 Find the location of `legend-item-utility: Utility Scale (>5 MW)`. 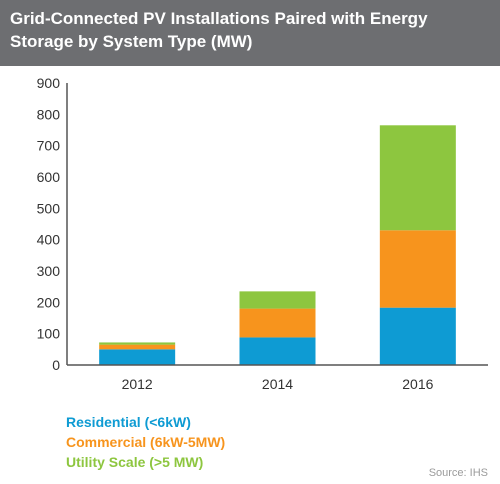

legend-item-utility: Utility Scale (>5 MW) is located at coordinates (135, 462).